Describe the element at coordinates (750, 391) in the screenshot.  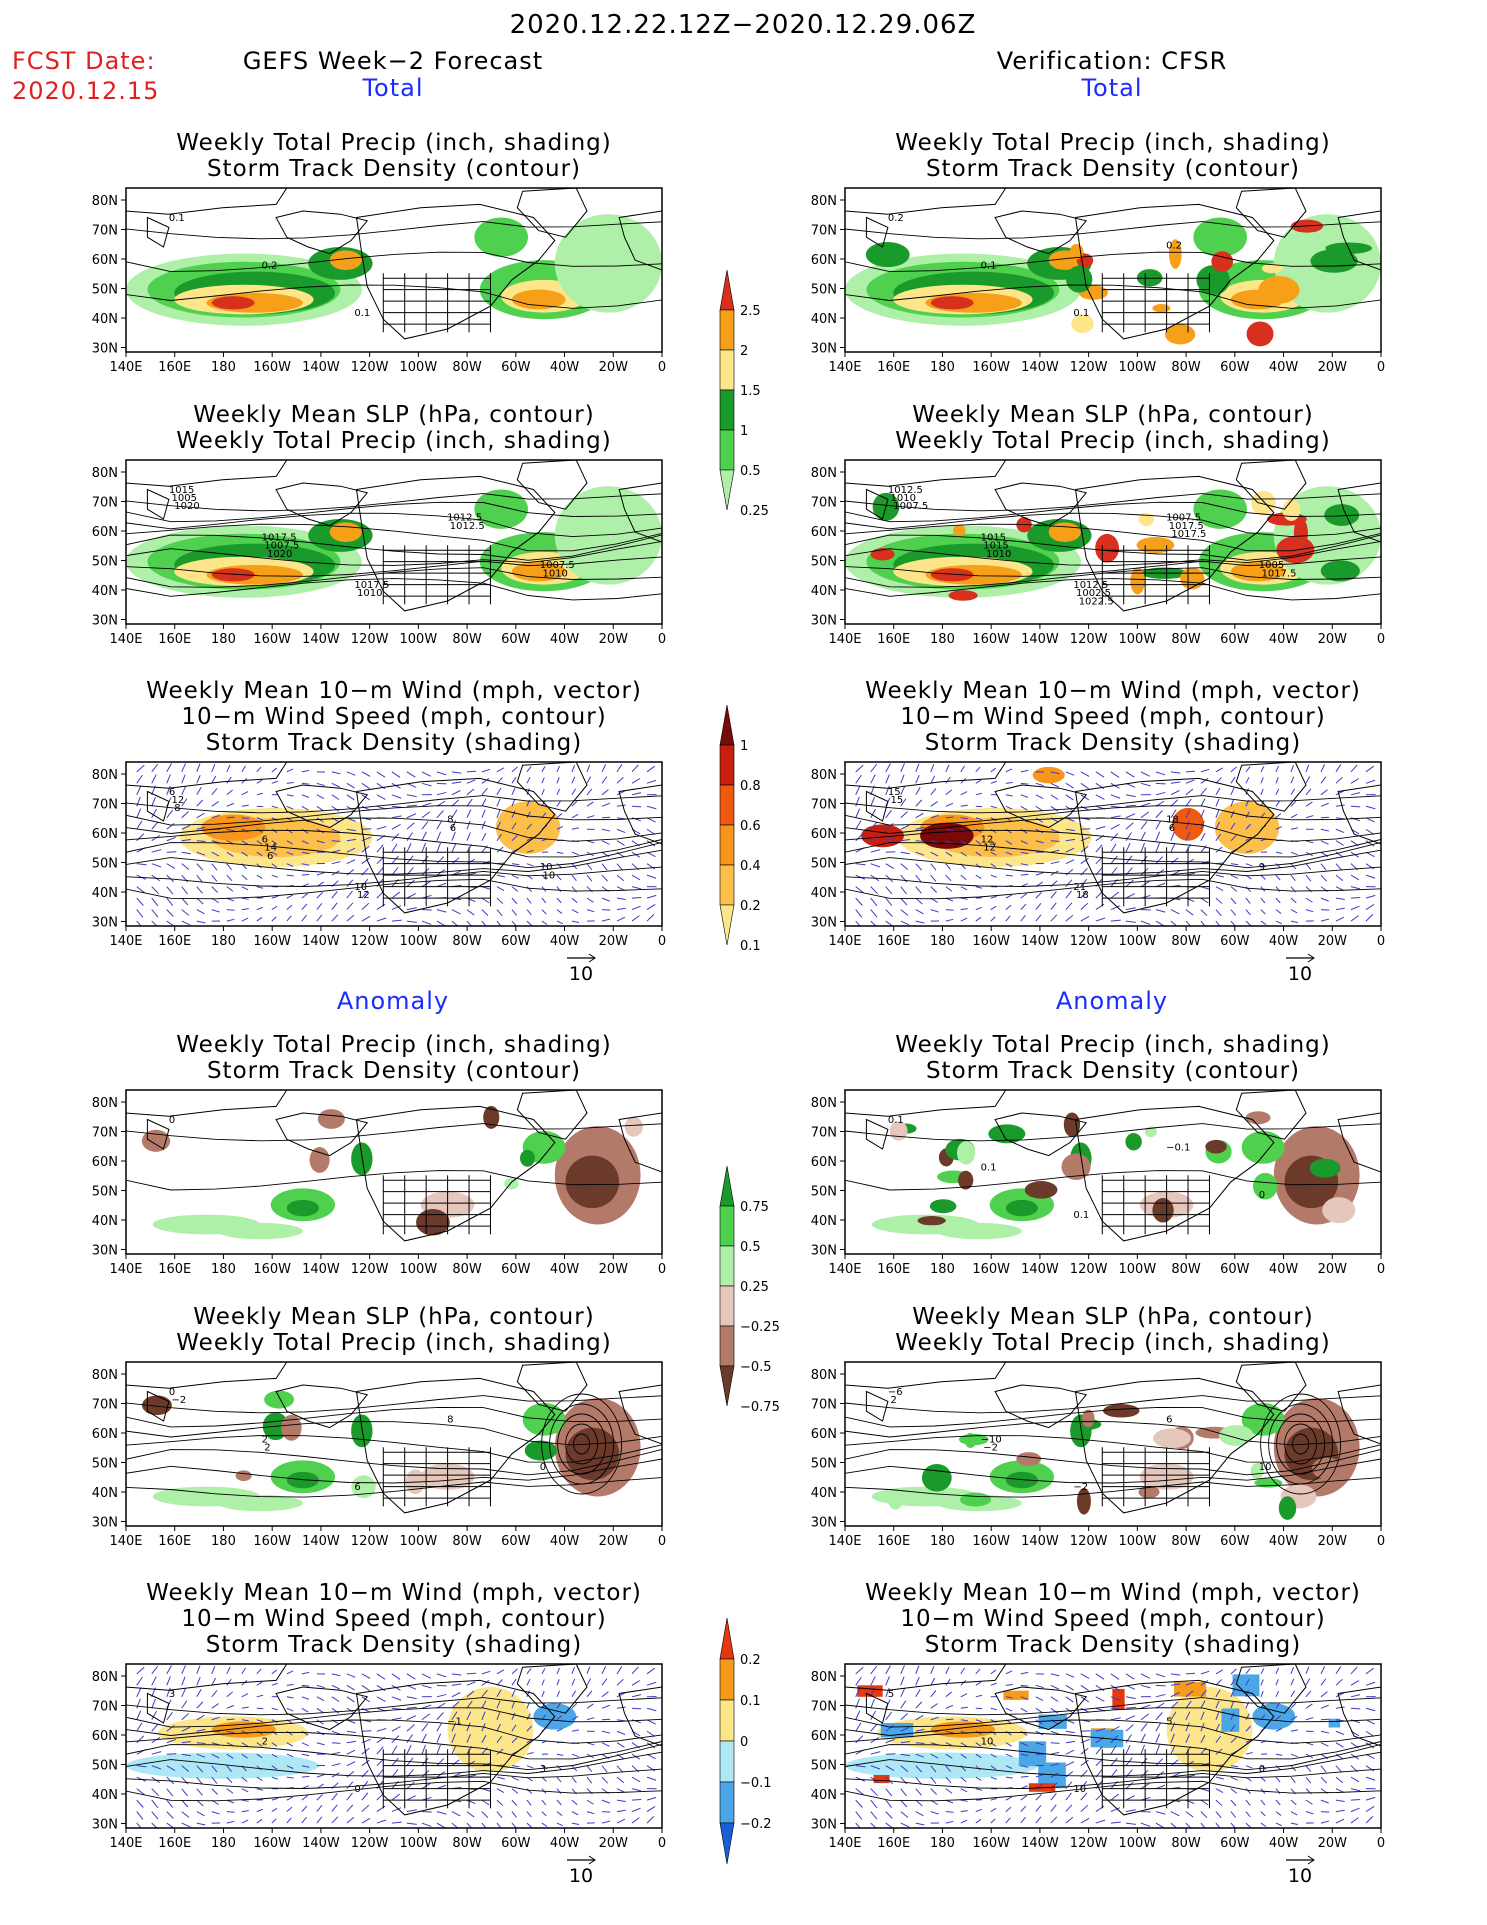
I see `colorbar-label: 1.5` at that location.